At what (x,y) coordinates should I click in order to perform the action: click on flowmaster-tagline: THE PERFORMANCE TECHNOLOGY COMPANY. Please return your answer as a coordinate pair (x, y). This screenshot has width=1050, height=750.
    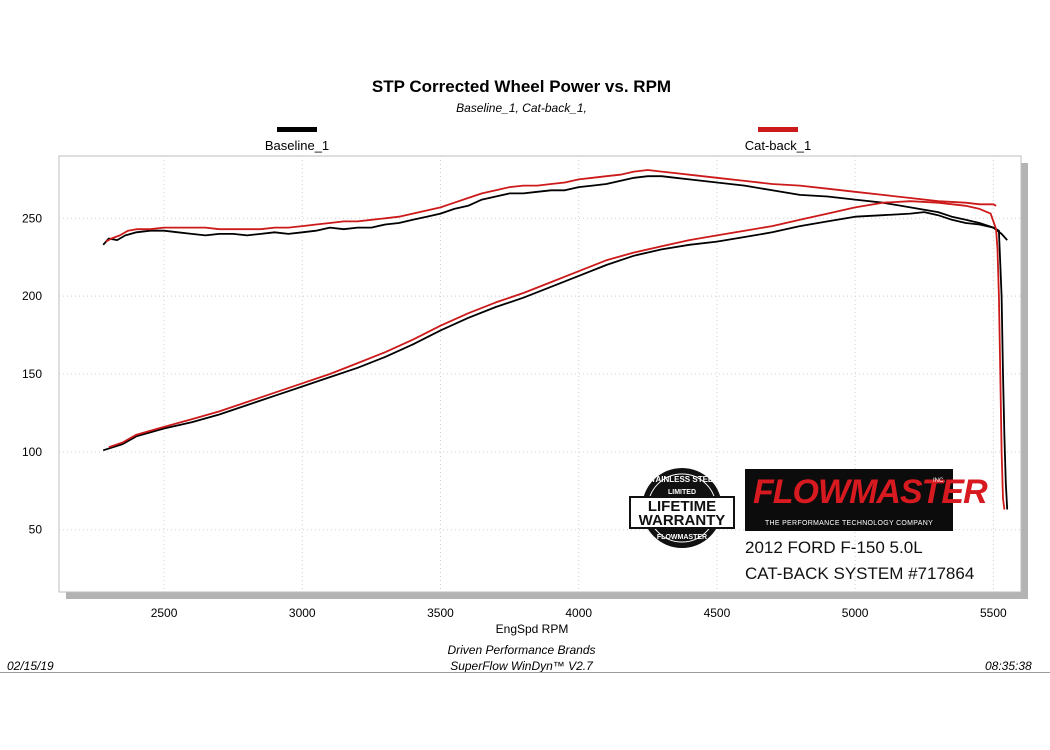
    Looking at the image, I should click on (849, 523).